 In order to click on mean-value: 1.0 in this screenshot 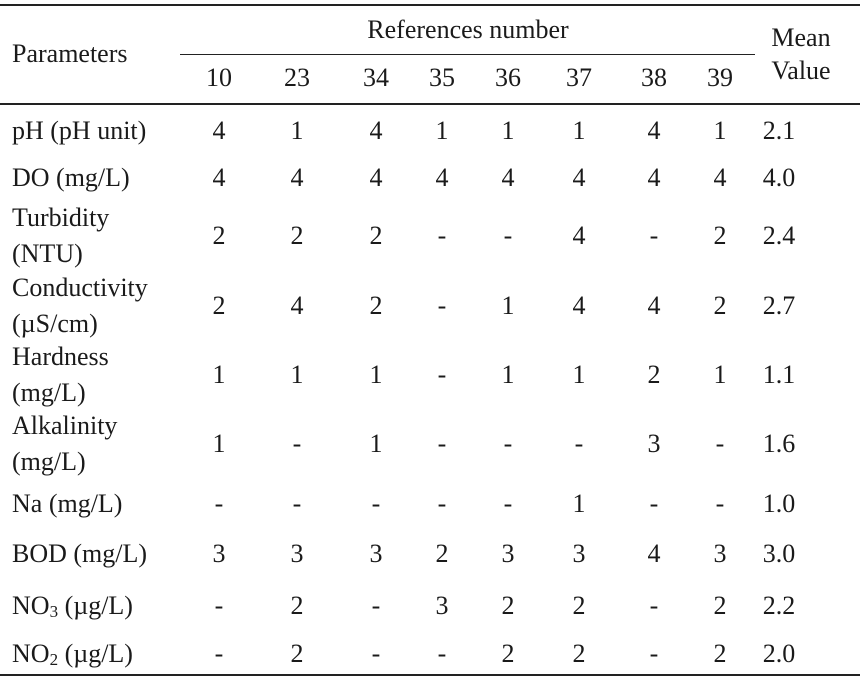, I will do `click(779, 503)`.